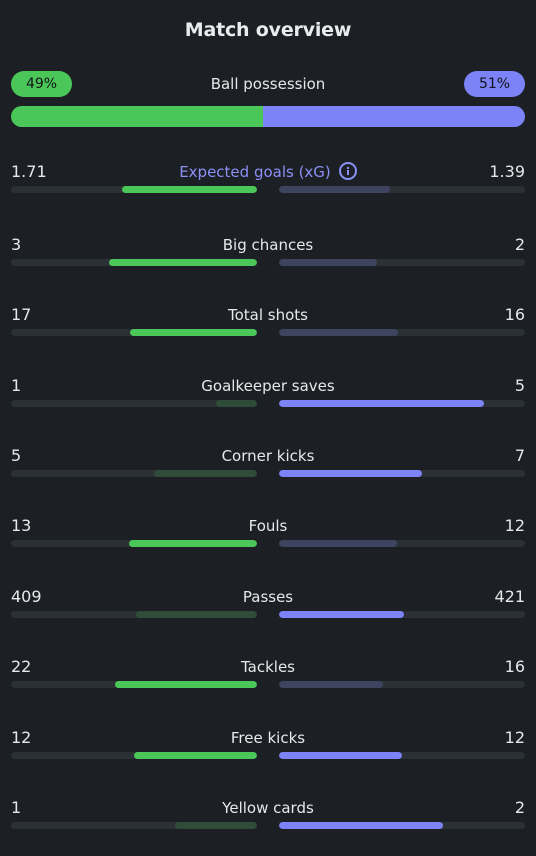  Describe the element at coordinates (16, 455) in the screenshot. I see `home-value: 5` at that location.